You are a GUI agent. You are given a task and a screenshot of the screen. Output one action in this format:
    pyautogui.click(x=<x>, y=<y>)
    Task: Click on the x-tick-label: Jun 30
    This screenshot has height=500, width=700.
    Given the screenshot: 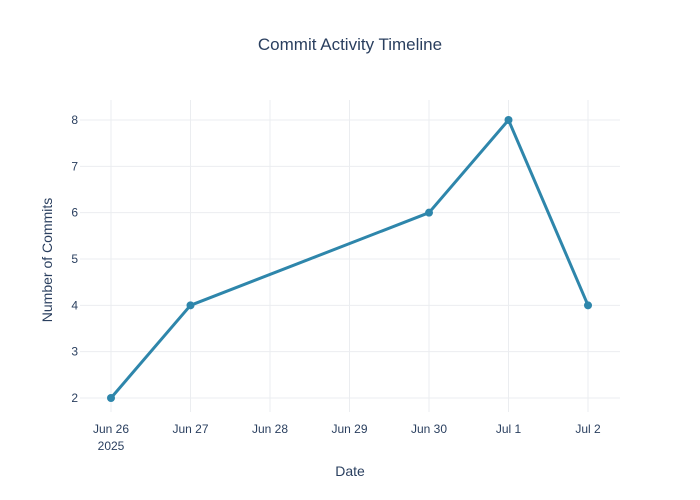 What is the action you would take?
    pyautogui.click(x=429, y=429)
    